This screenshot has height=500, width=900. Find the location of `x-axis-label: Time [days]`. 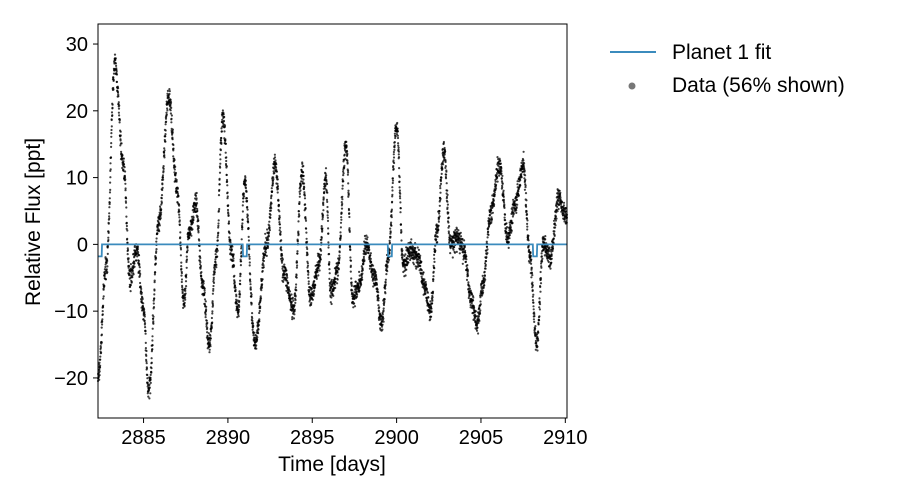

x-axis-label: Time [days] is located at coordinates (332, 464).